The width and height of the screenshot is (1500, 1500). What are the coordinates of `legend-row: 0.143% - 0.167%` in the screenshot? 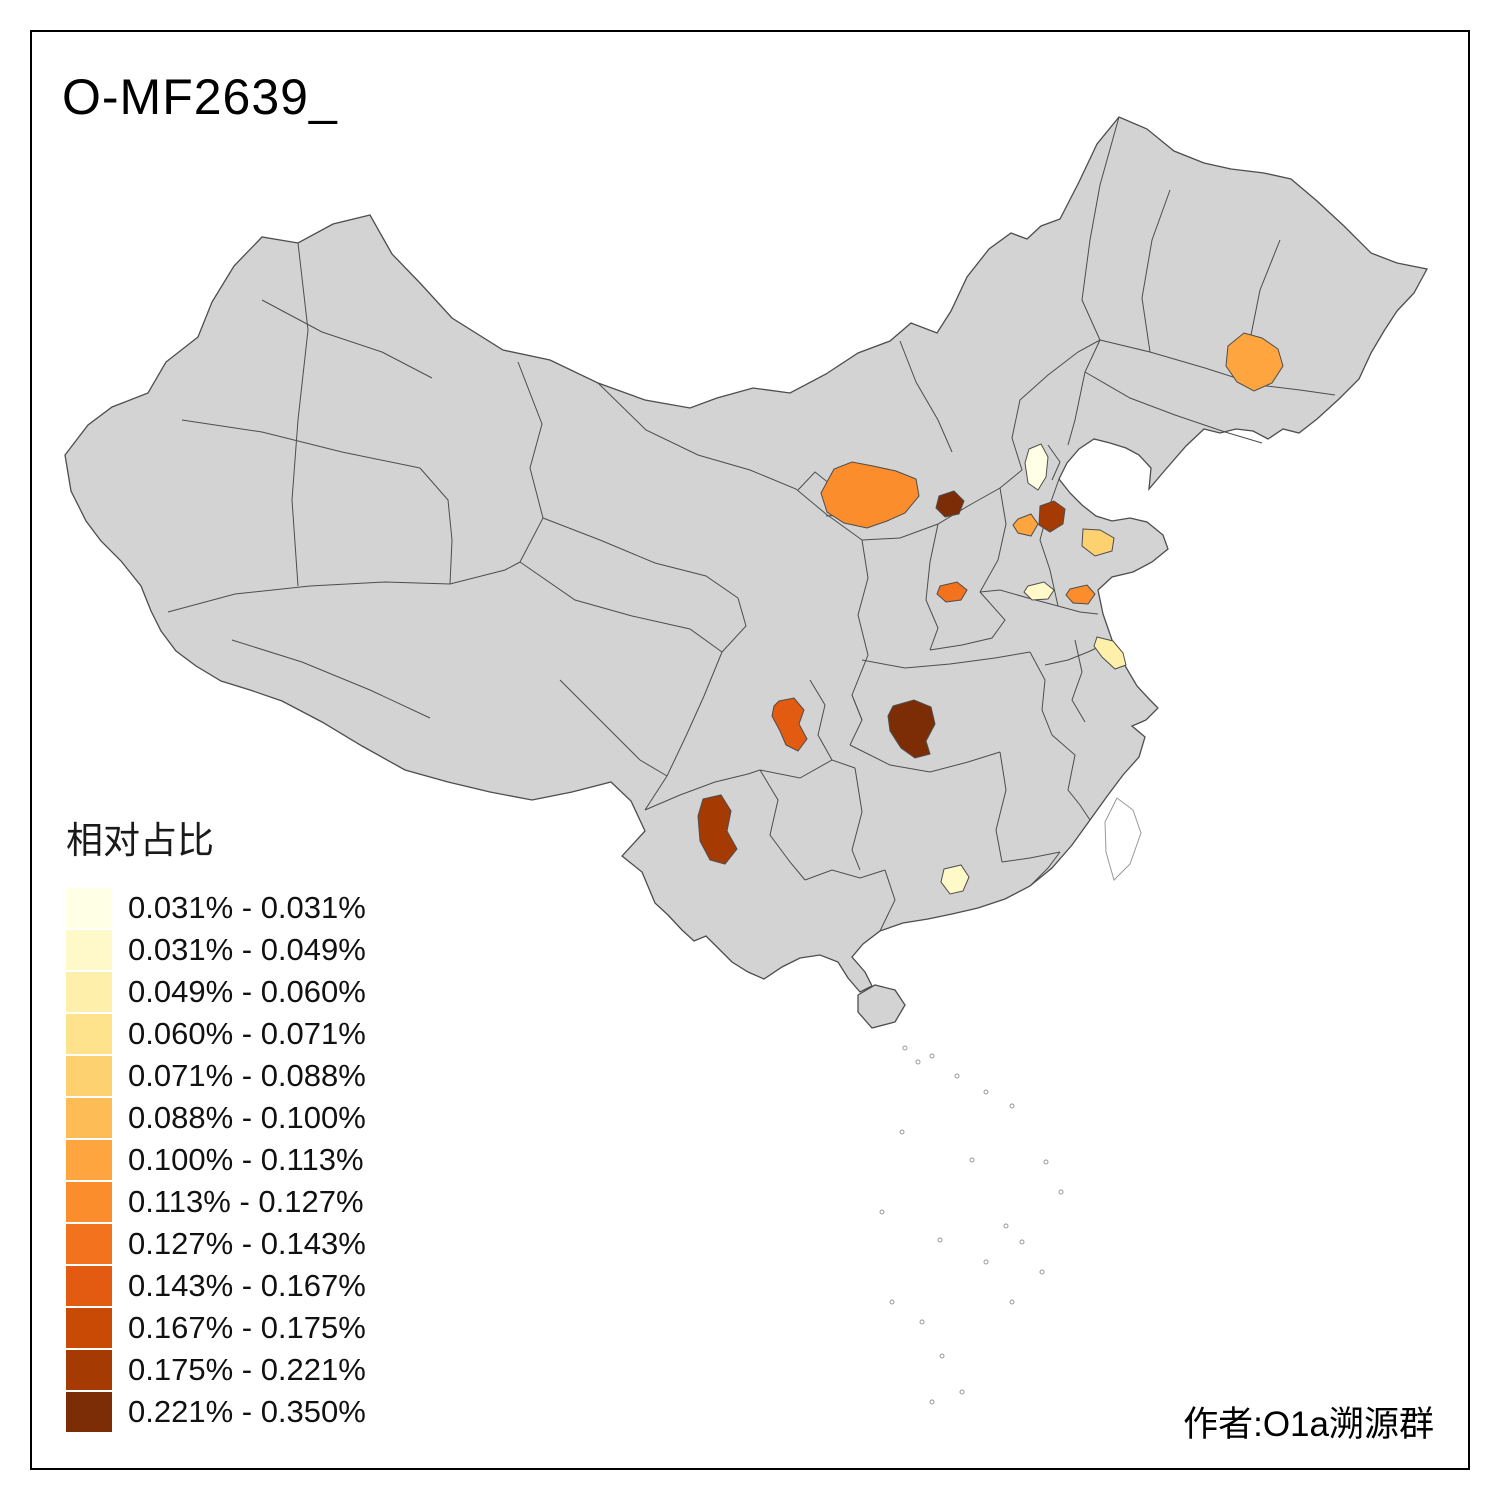 It's located at (216, 1286).